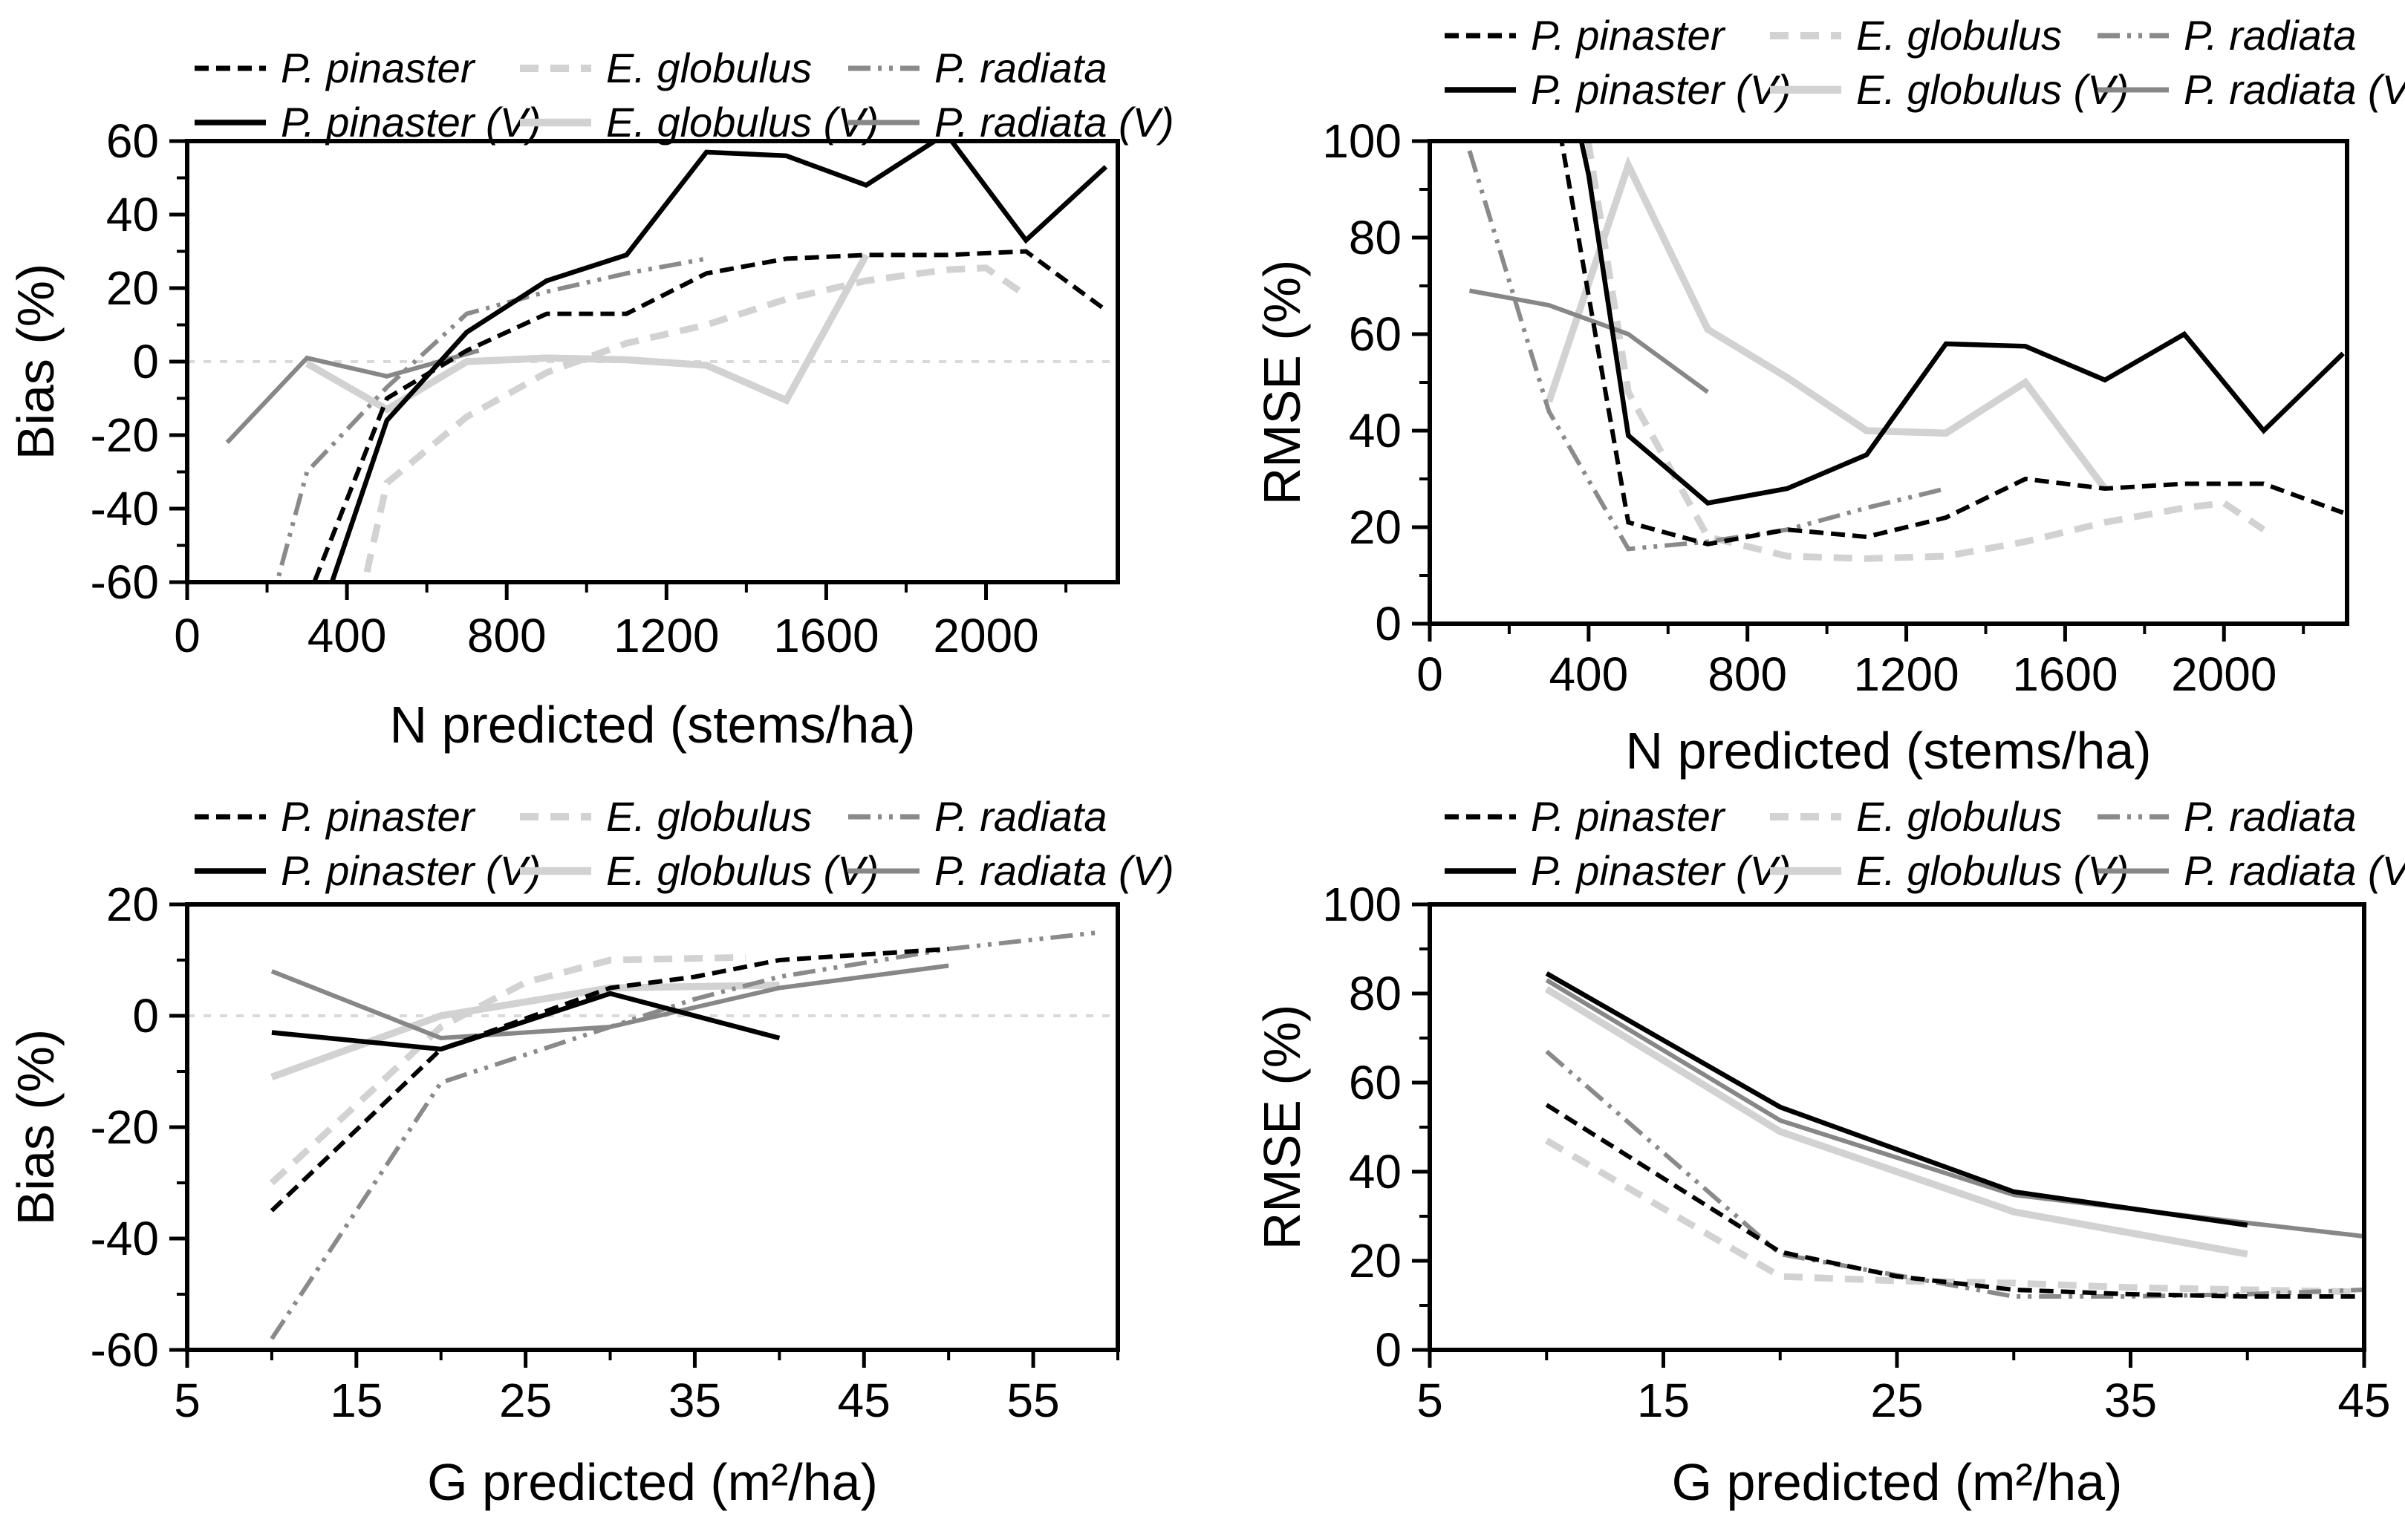 This screenshot has width=2405, height=1540. Describe the element at coordinates (1362, 904) in the screenshot. I see `y-tick-label: 100` at that location.